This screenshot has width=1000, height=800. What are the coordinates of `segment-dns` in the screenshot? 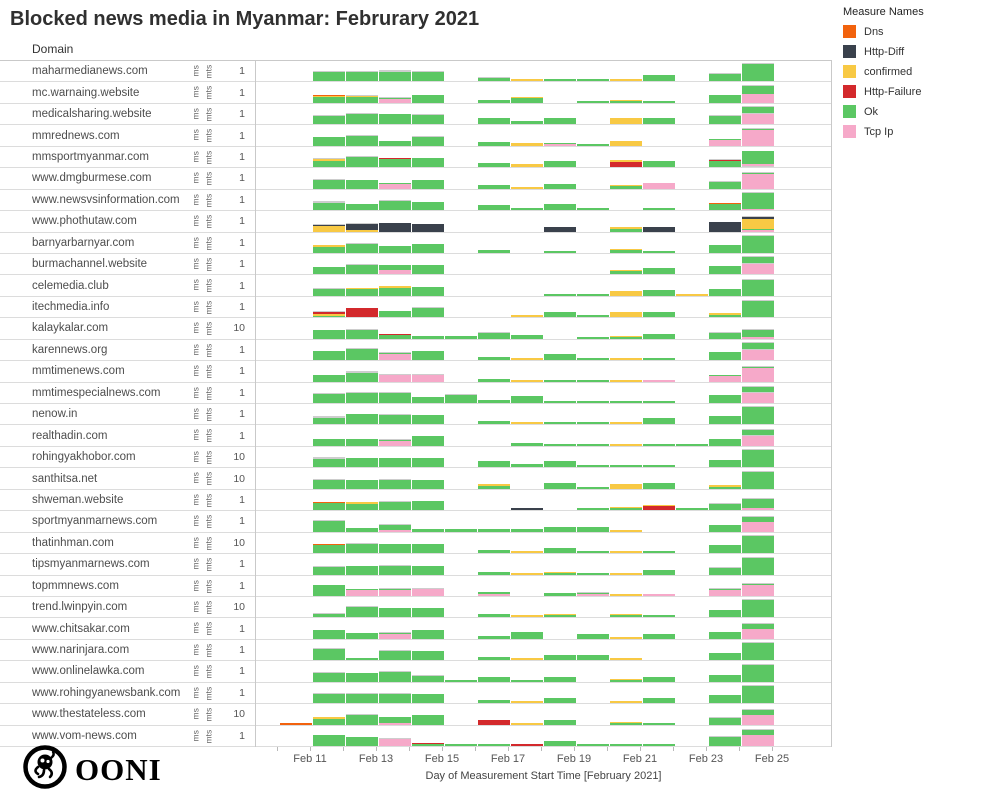 It's located at (296, 723).